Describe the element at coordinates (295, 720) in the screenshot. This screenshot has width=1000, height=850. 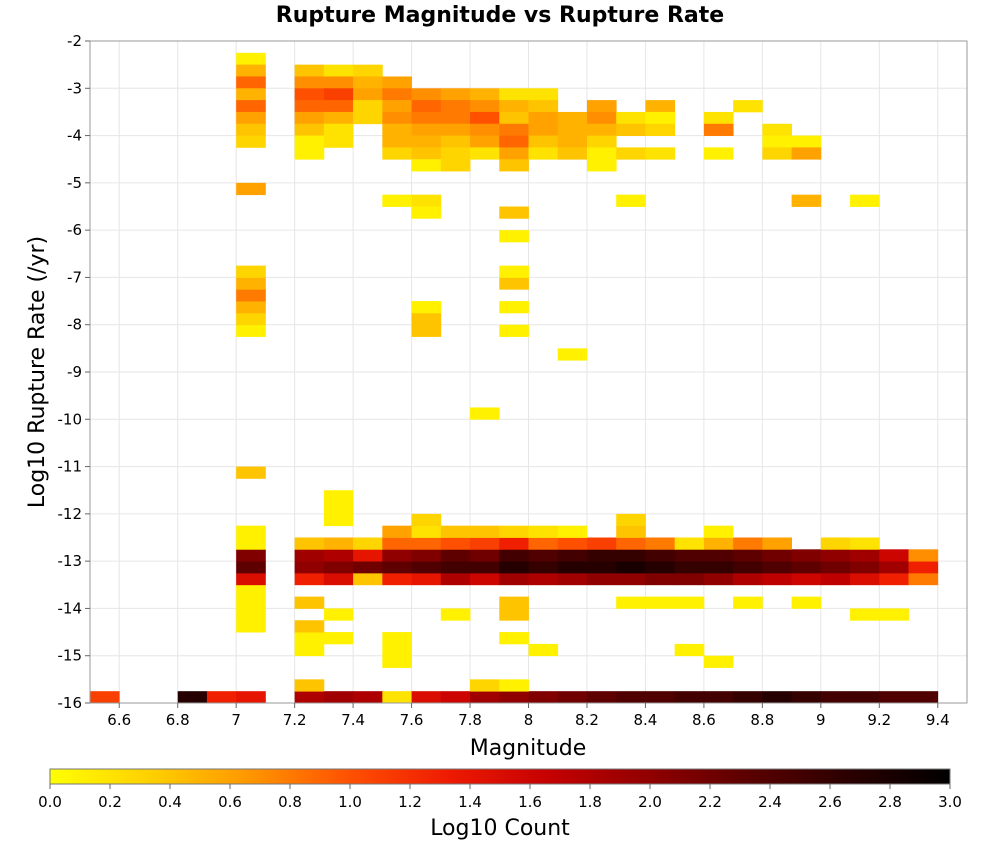
I see `x-tick-label: 7.2` at that location.